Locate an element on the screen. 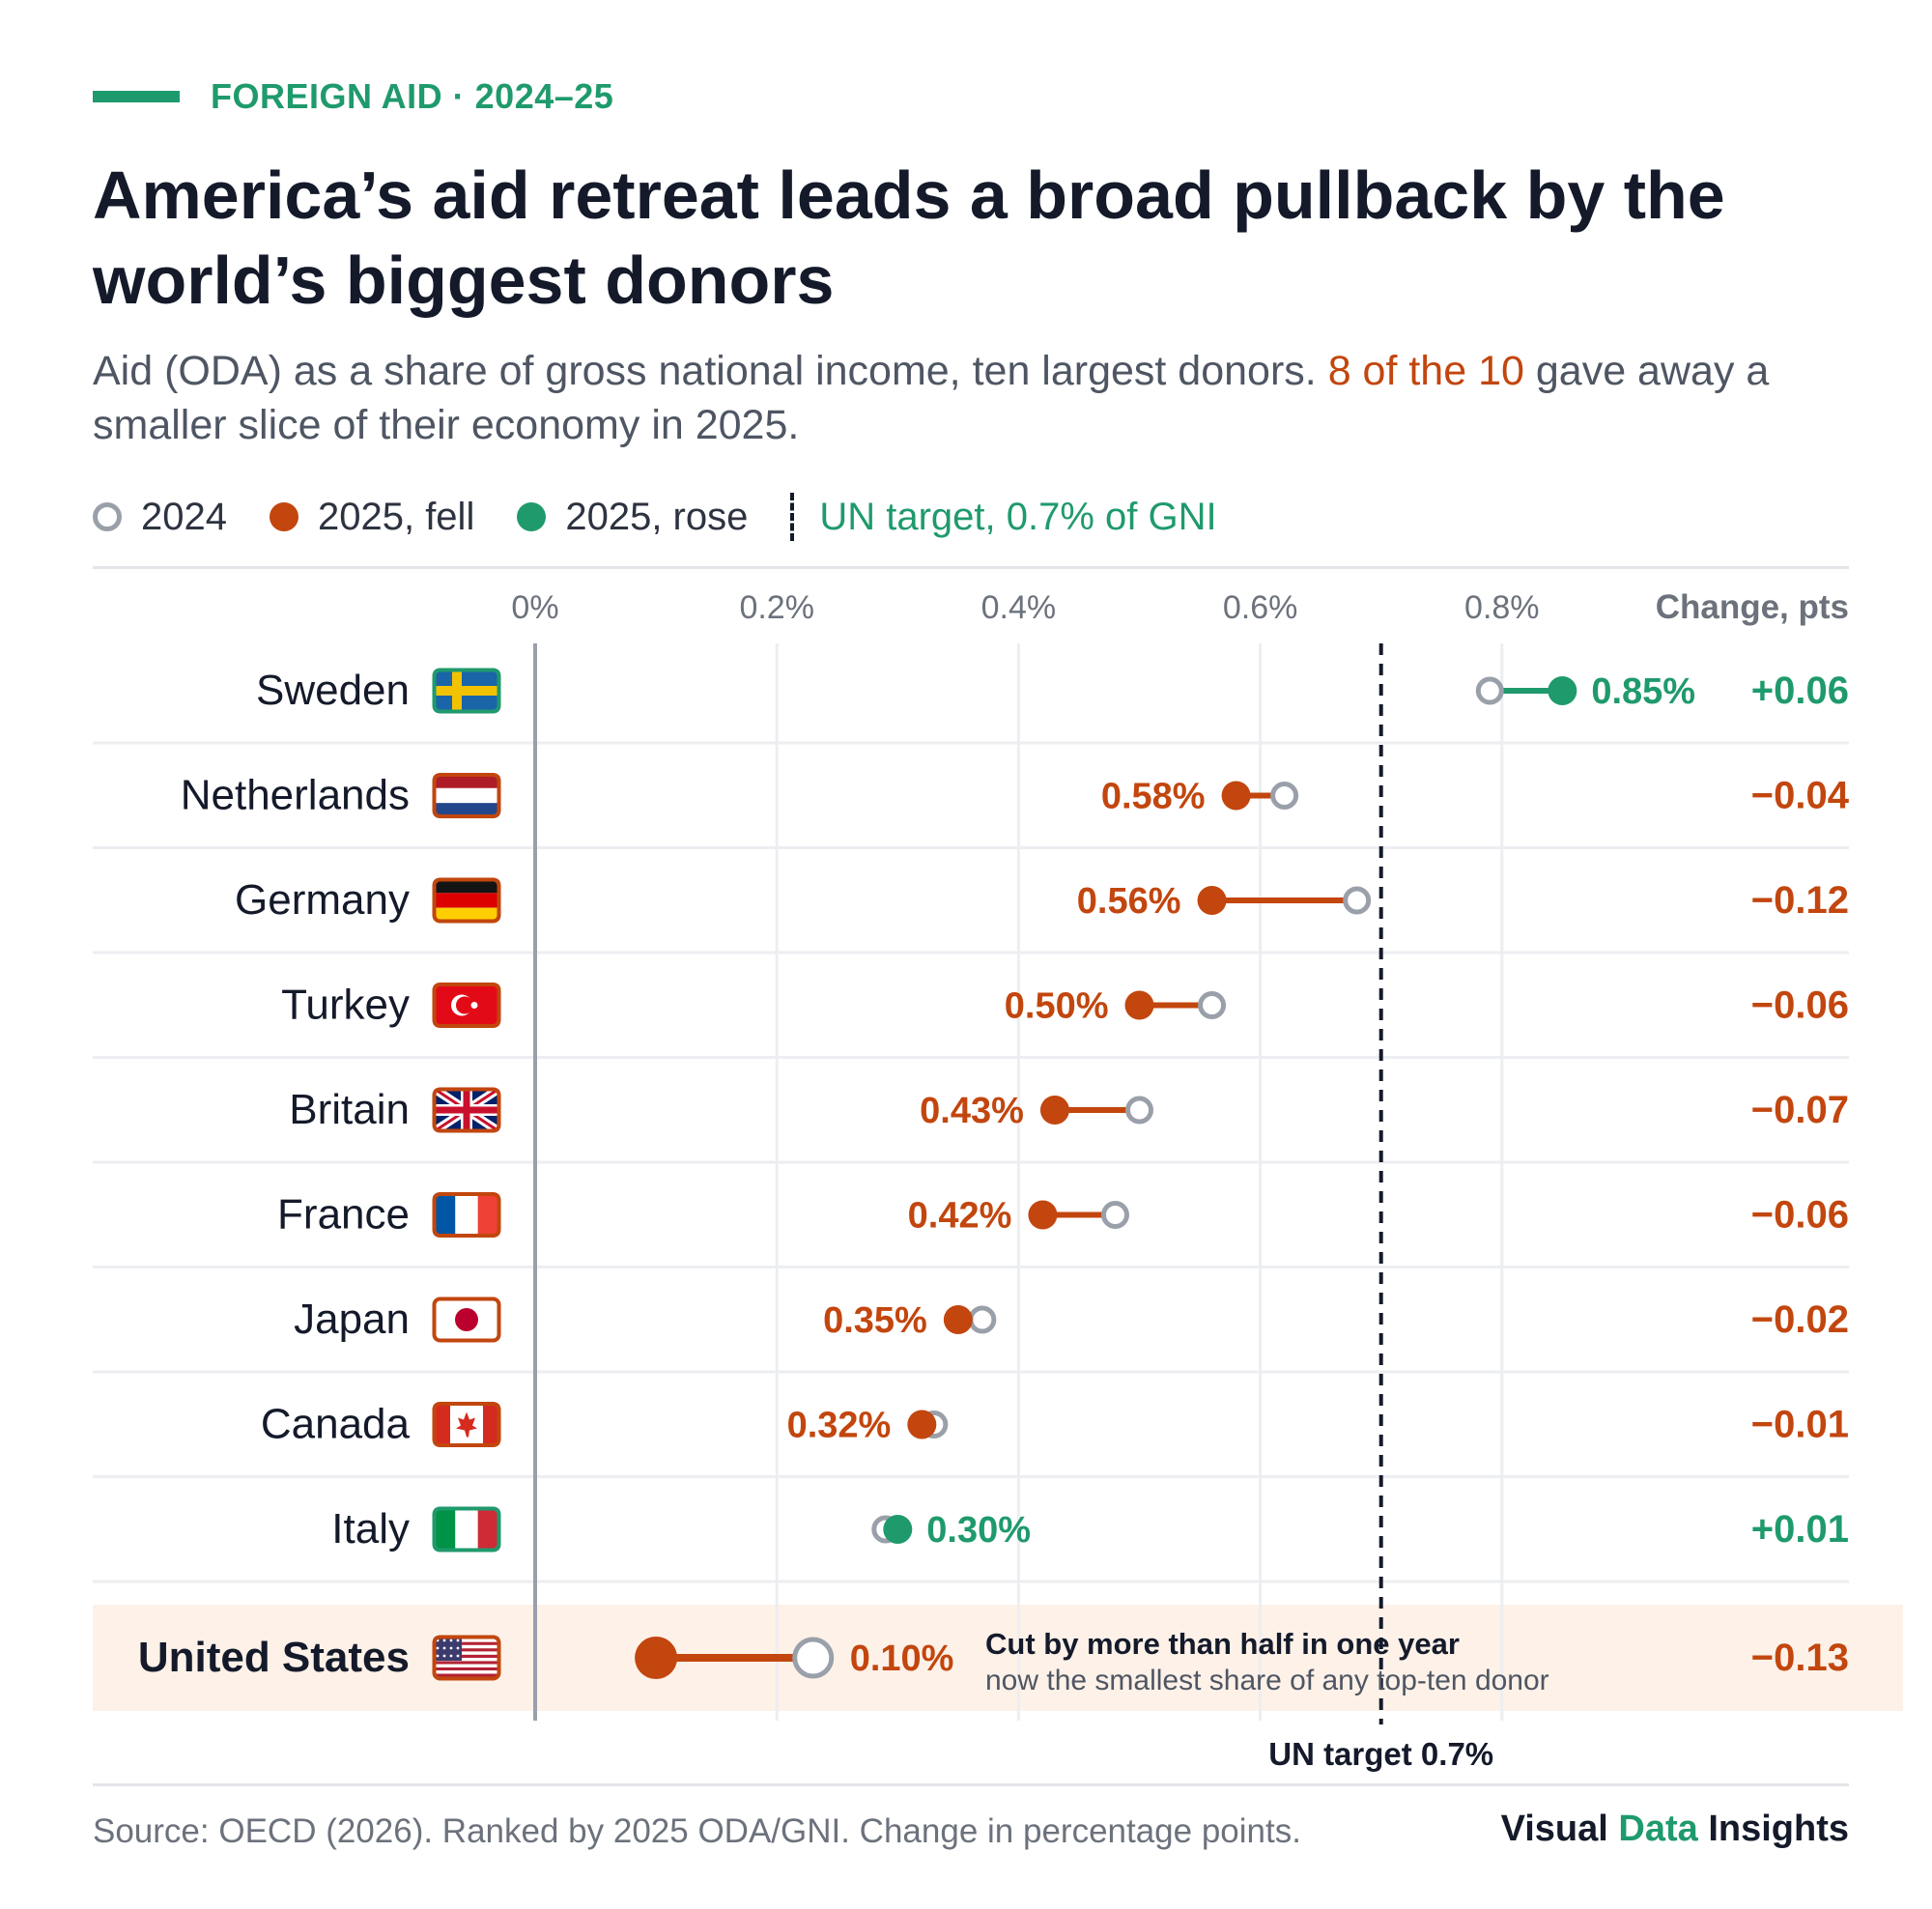 The width and height of the screenshot is (1932, 1909). country-label: Netherlands is located at coordinates (295, 795).